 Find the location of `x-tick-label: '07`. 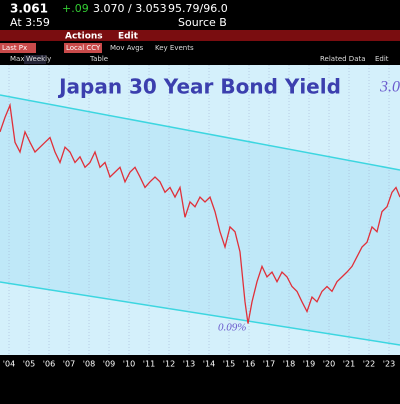

x-tick-label: '07 is located at coordinates (69, 364).